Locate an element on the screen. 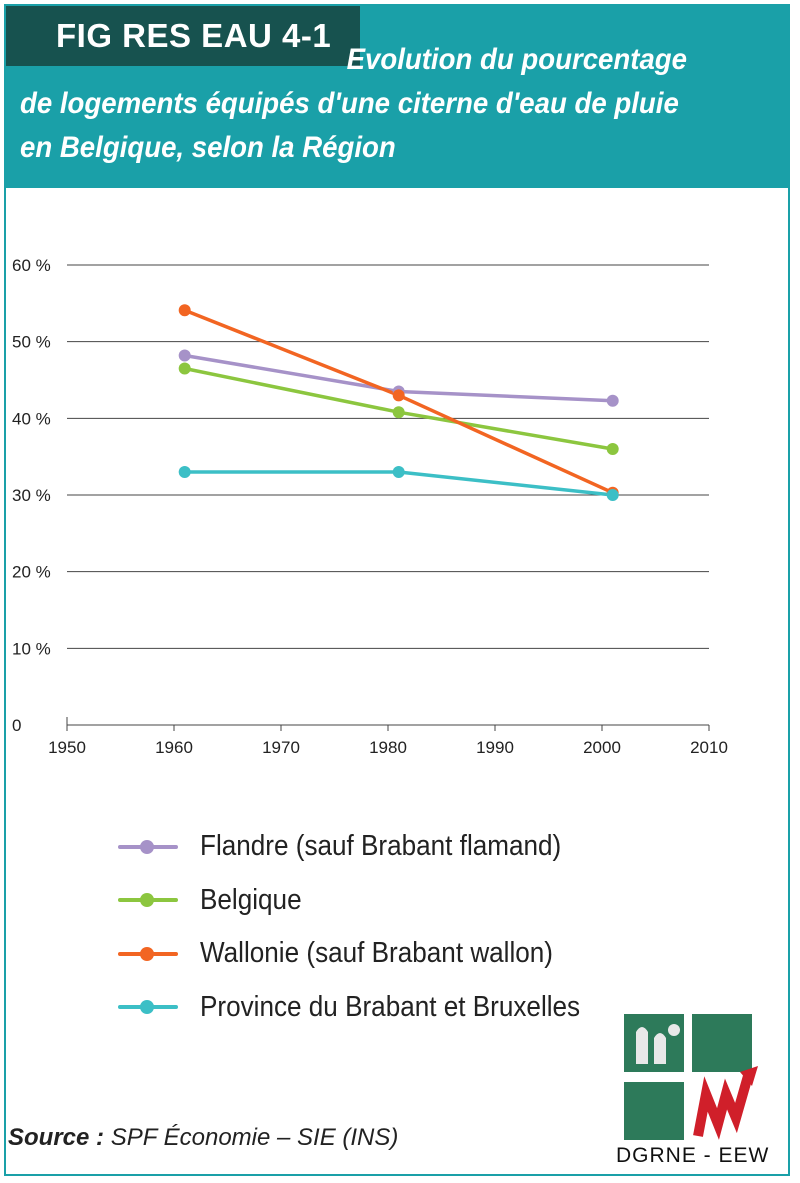  y-tick-label: 40 % is located at coordinates (31, 418).